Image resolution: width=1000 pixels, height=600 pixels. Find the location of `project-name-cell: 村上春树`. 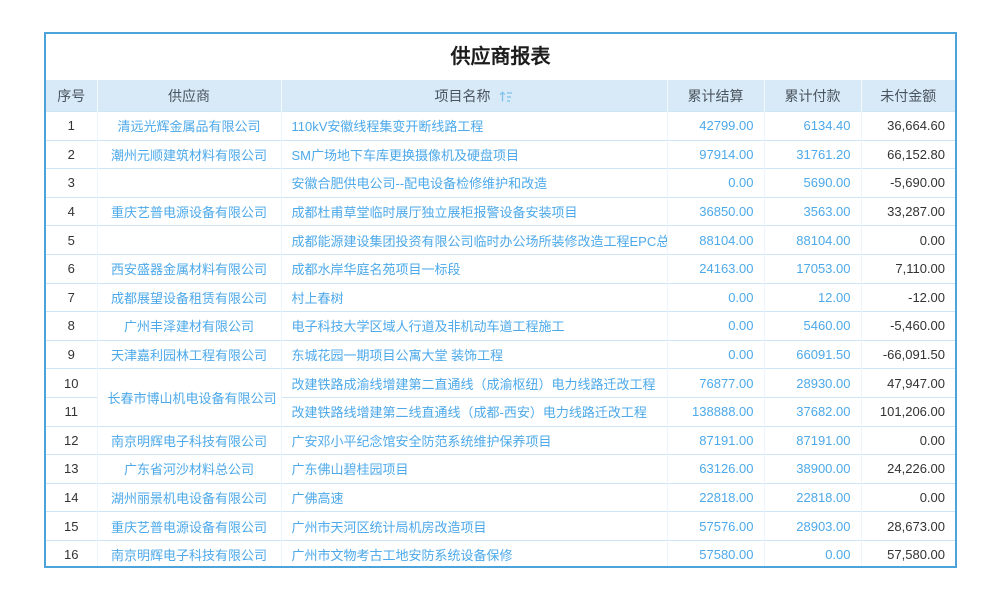

project-name-cell: 村上春树 is located at coordinates (474, 297).